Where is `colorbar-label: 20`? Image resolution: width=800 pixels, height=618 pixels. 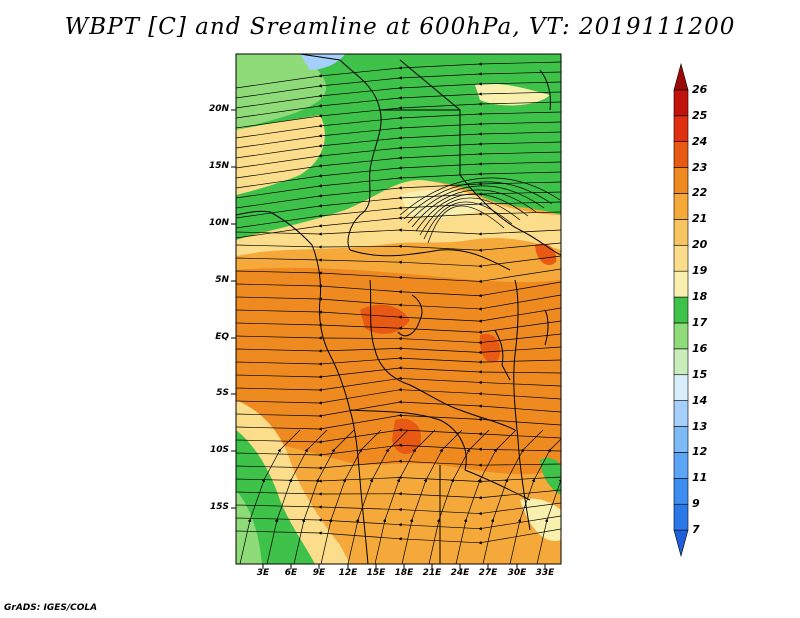
colorbar-label: 20 is located at coordinates (700, 245).